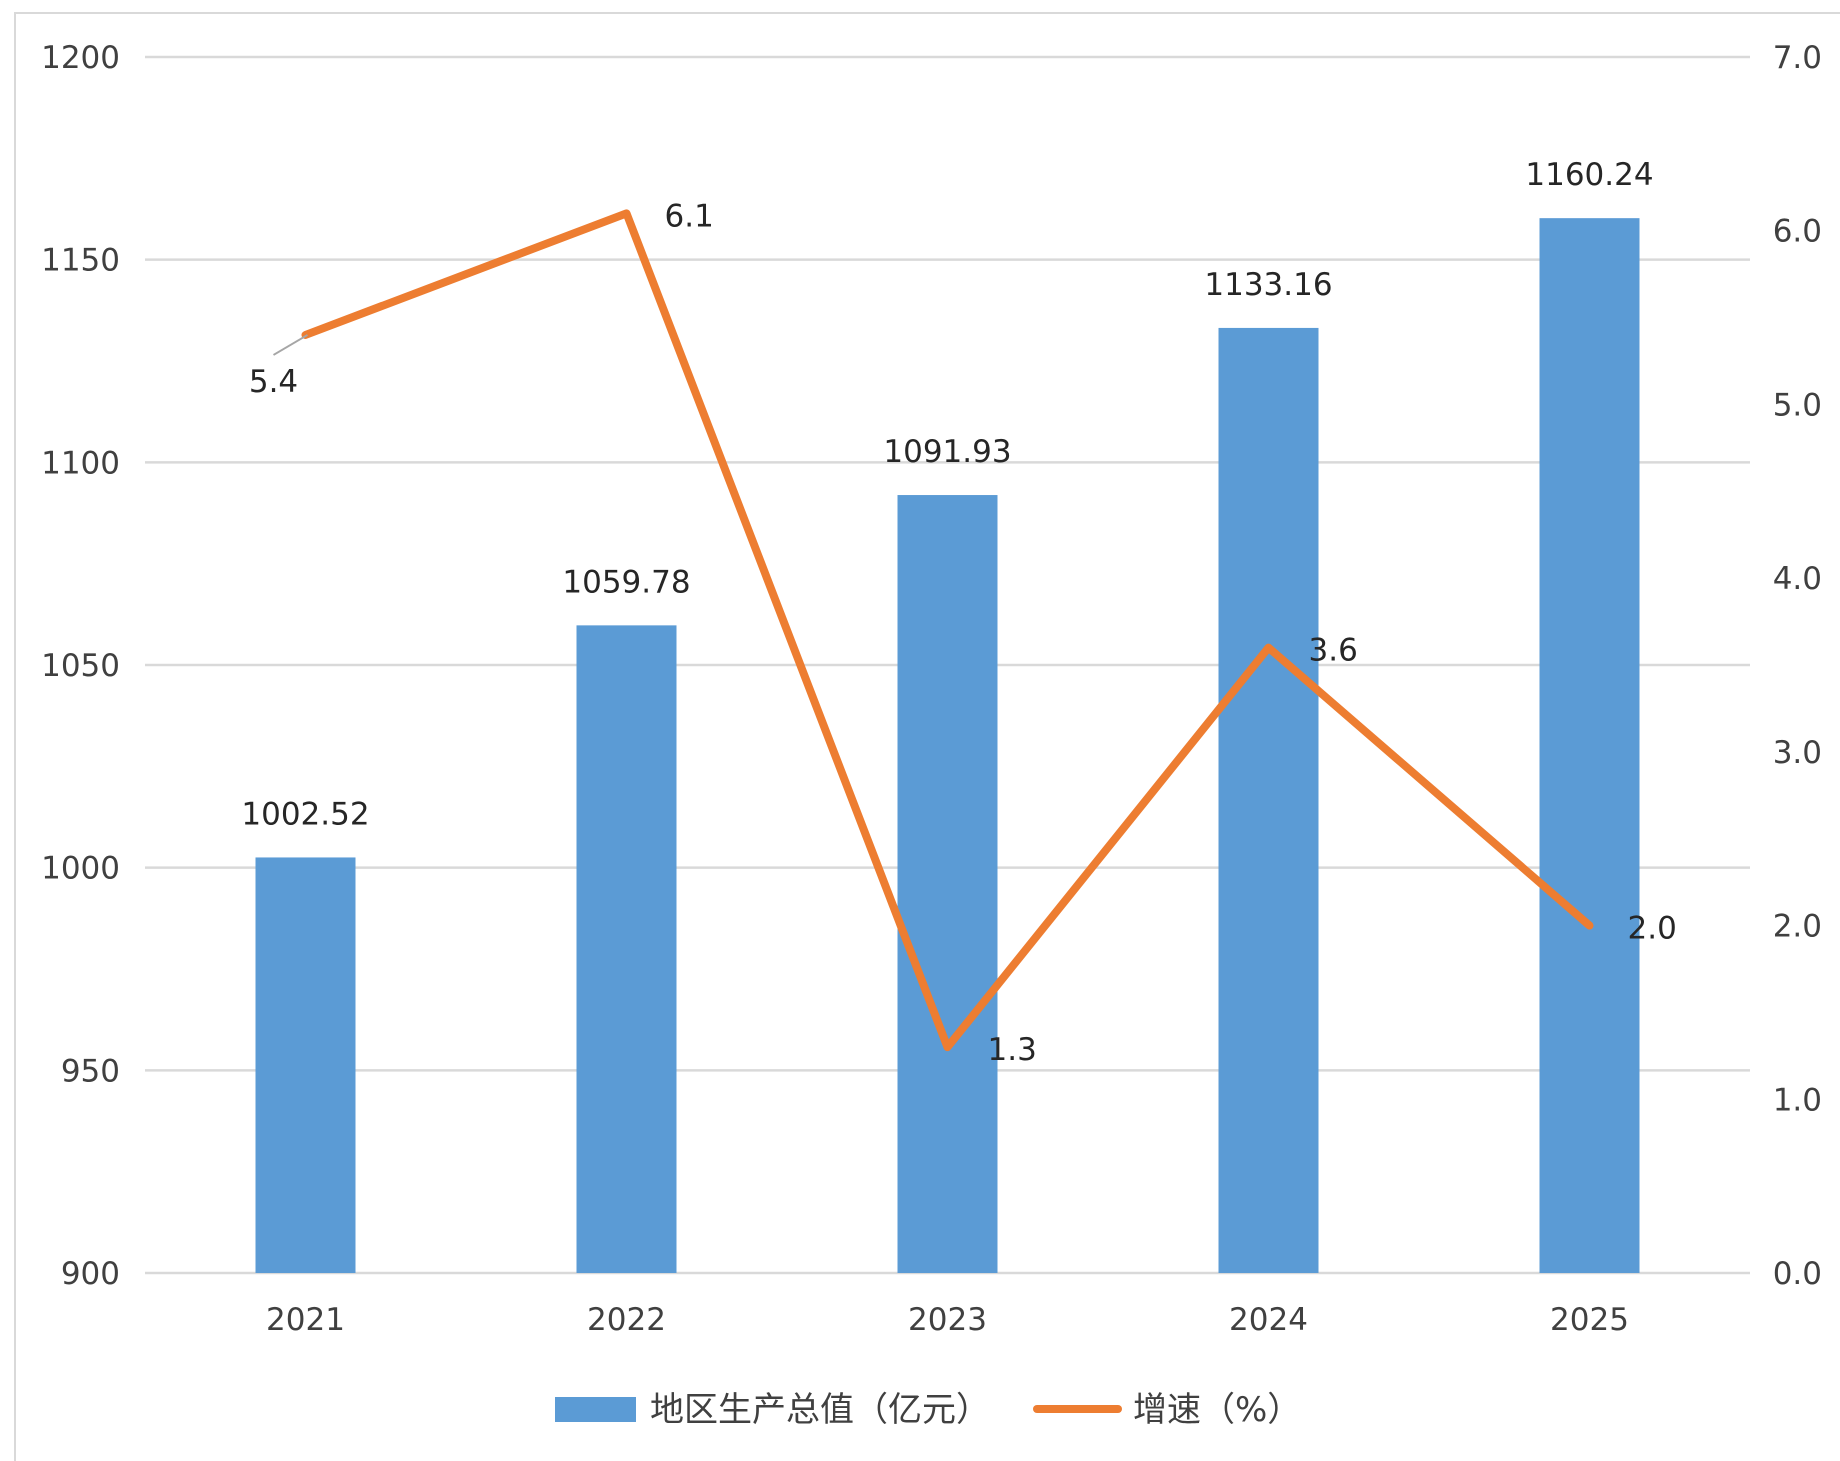 The height and width of the screenshot is (1461, 1840). I want to click on right-tick-label: 7.0, so click(1797, 58).